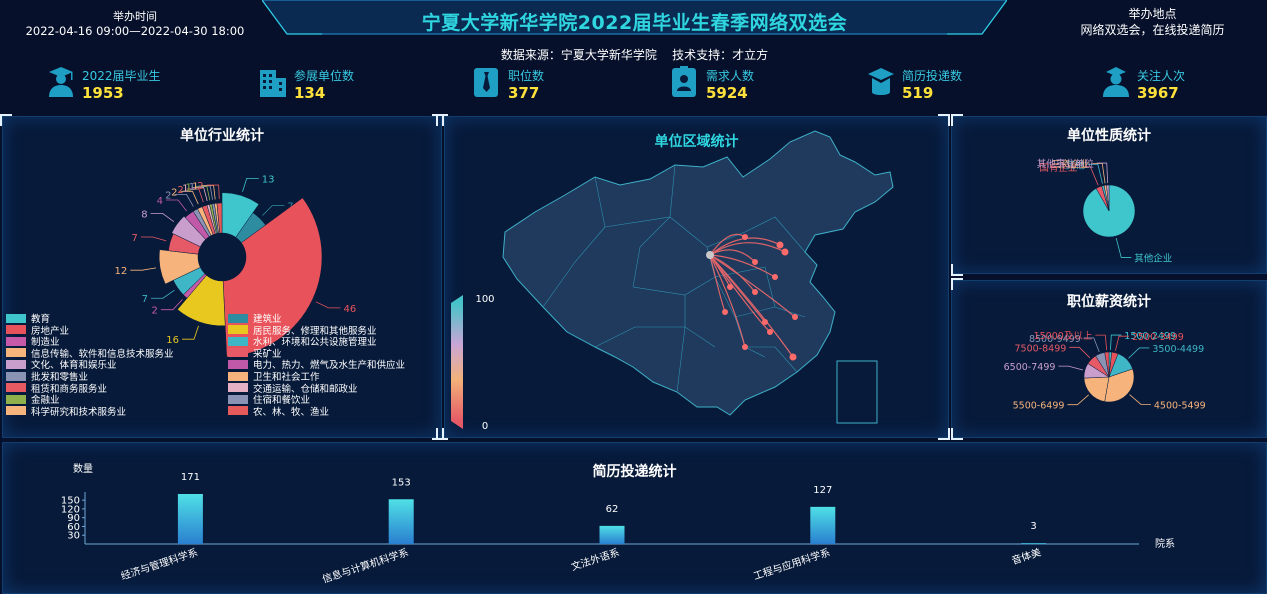 The height and width of the screenshot is (594, 1267). I want to click on legend-item: 文化、体育和娱乐业, so click(61, 364).